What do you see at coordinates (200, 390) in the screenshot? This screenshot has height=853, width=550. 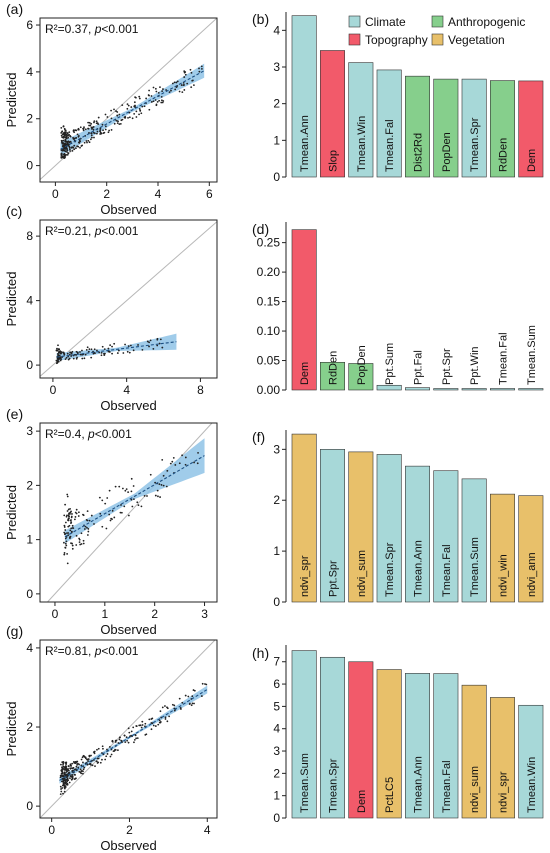 I see `x-tick-label: 8` at bounding box center [200, 390].